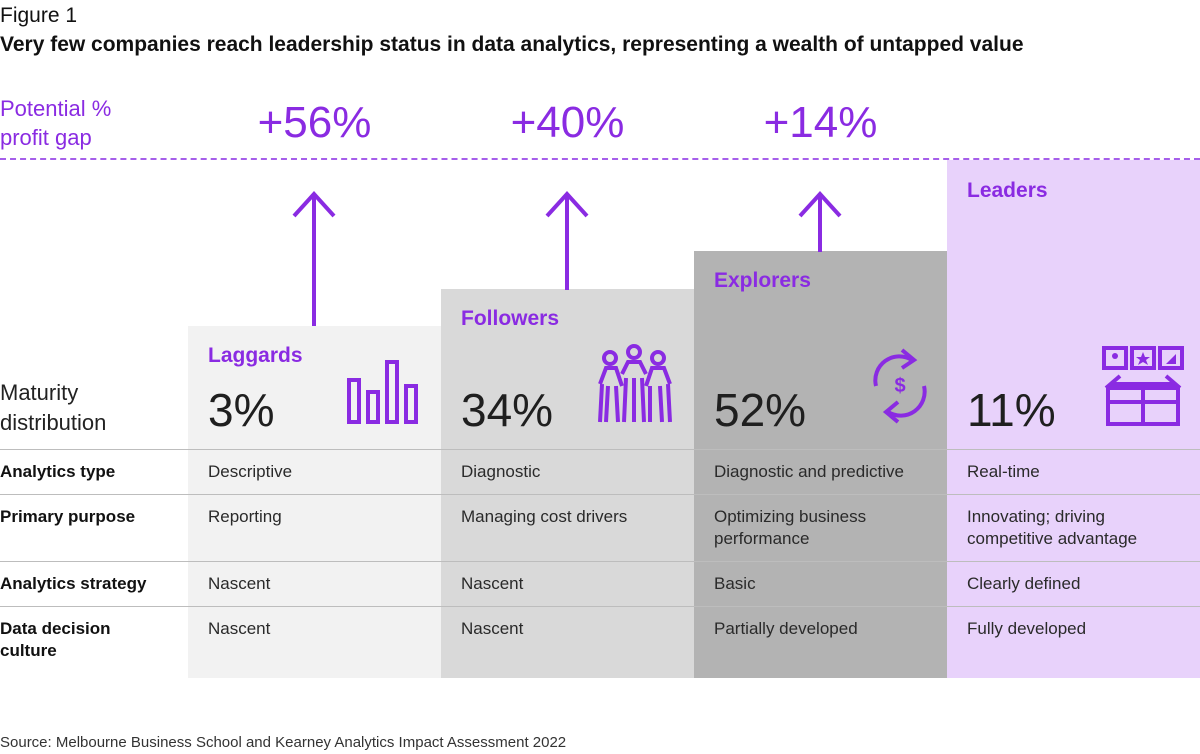  I want to click on cell-followers-data-decision-culture: Nascent, so click(492, 628).